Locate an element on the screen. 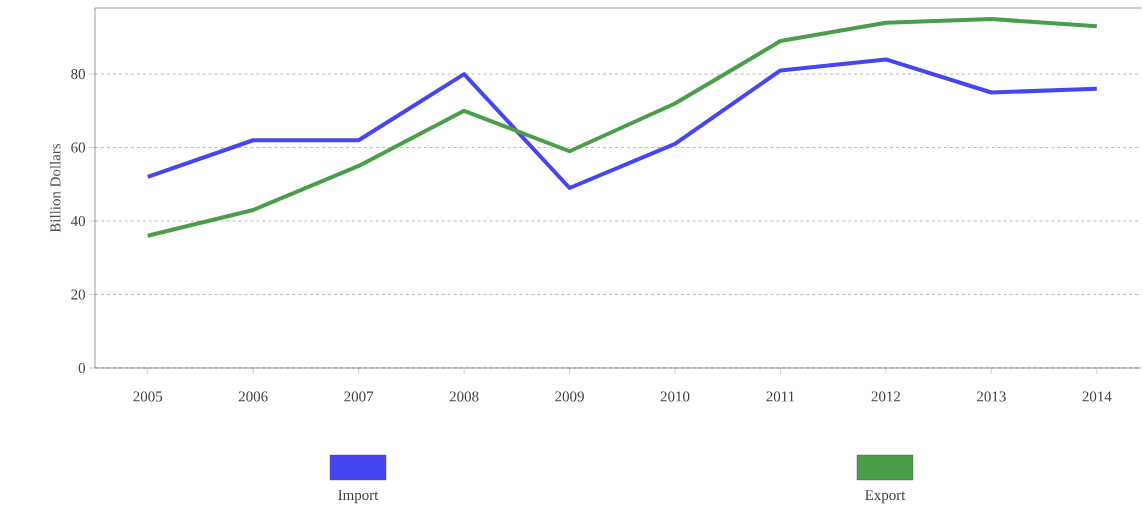  x-tick-label: 2005 is located at coordinates (148, 396).